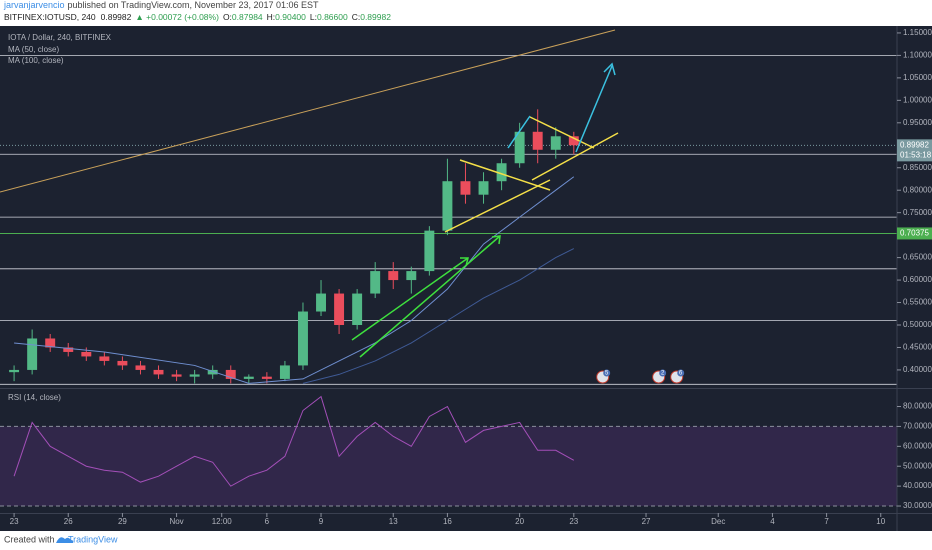  Describe the element at coordinates (826, 521) in the screenshot. I see `x-tick-label: 7` at that location.